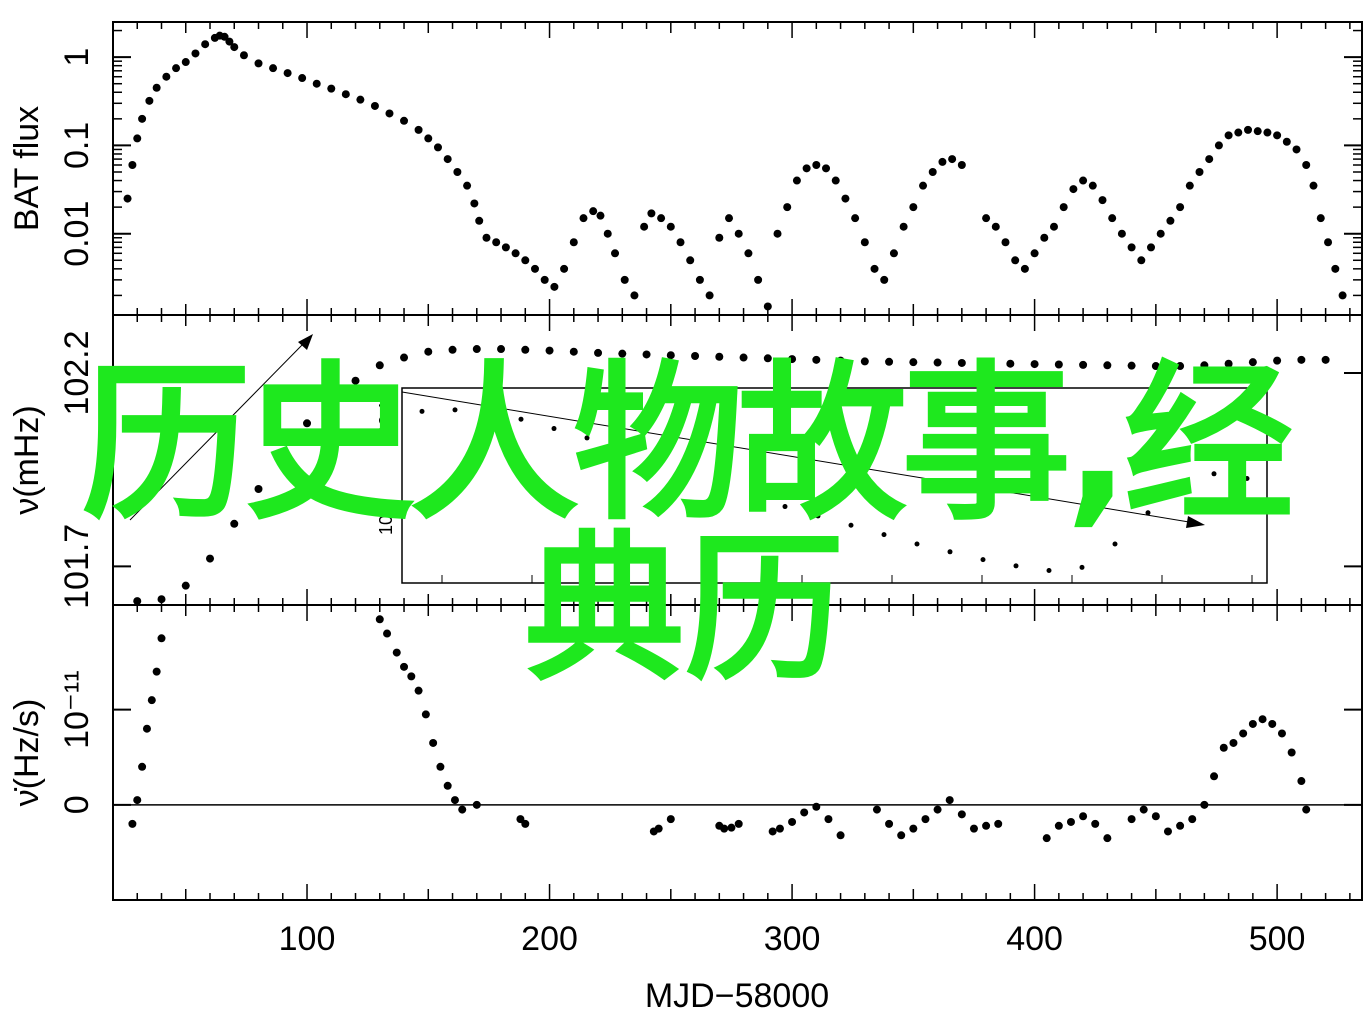  I want to click on x-tick-label: 100, so click(307, 939).